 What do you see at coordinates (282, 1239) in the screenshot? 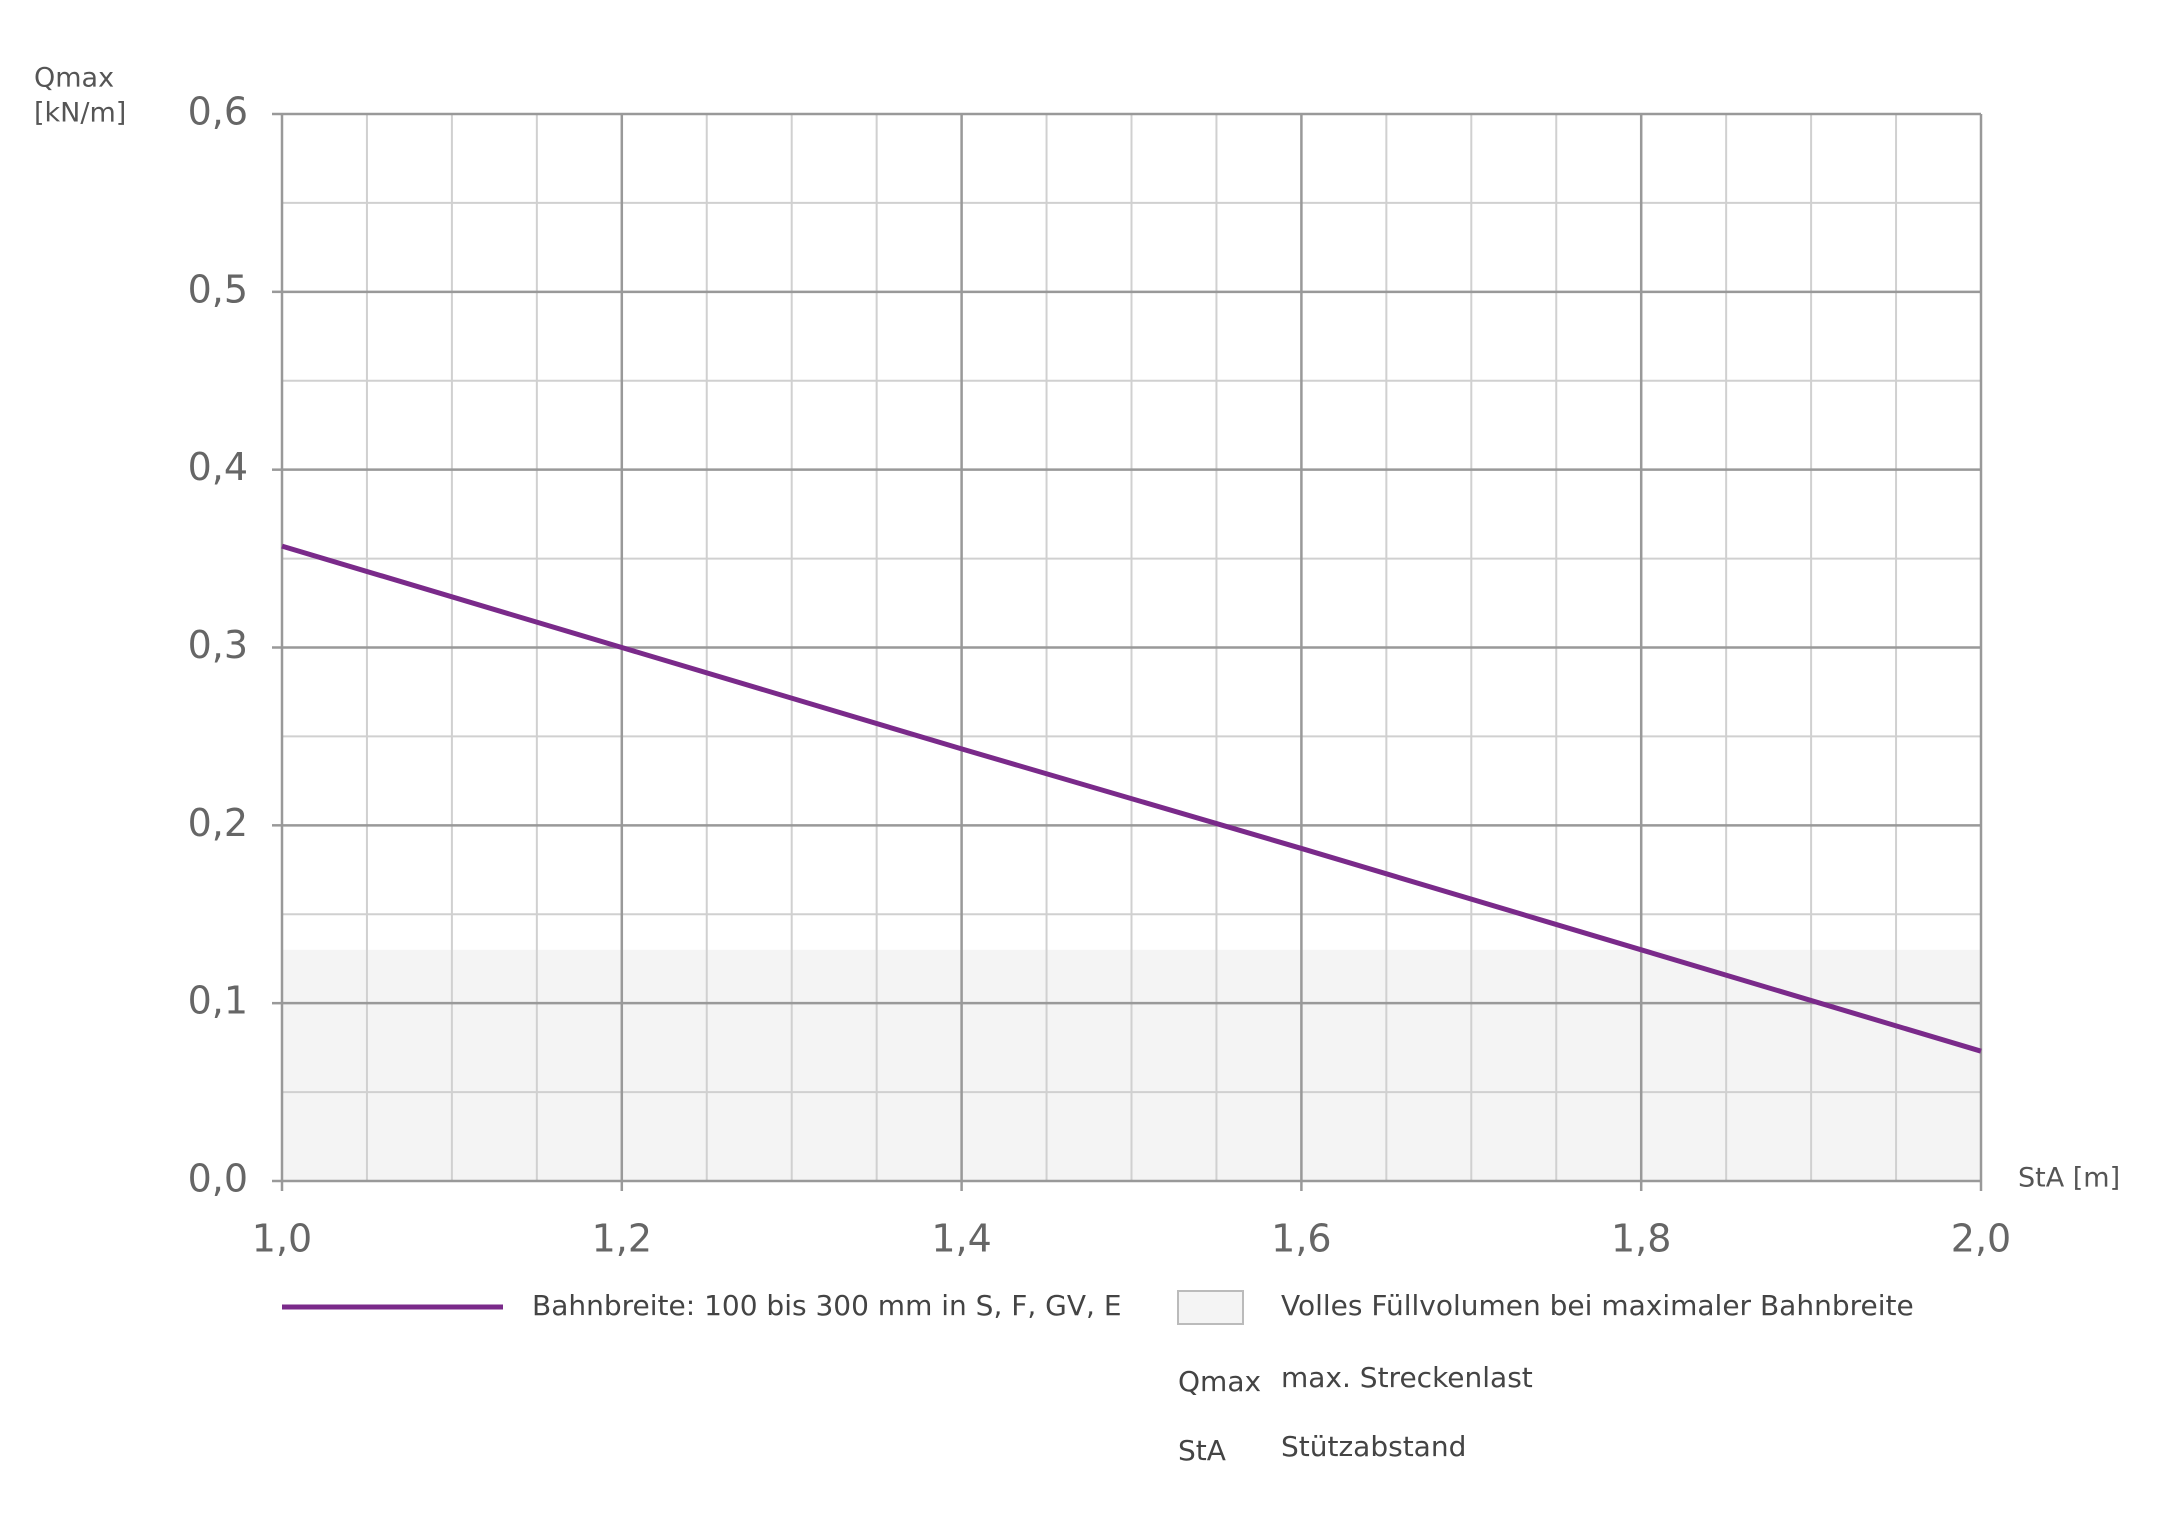
I see `x-tick-label: 1,0` at bounding box center [282, 1239].